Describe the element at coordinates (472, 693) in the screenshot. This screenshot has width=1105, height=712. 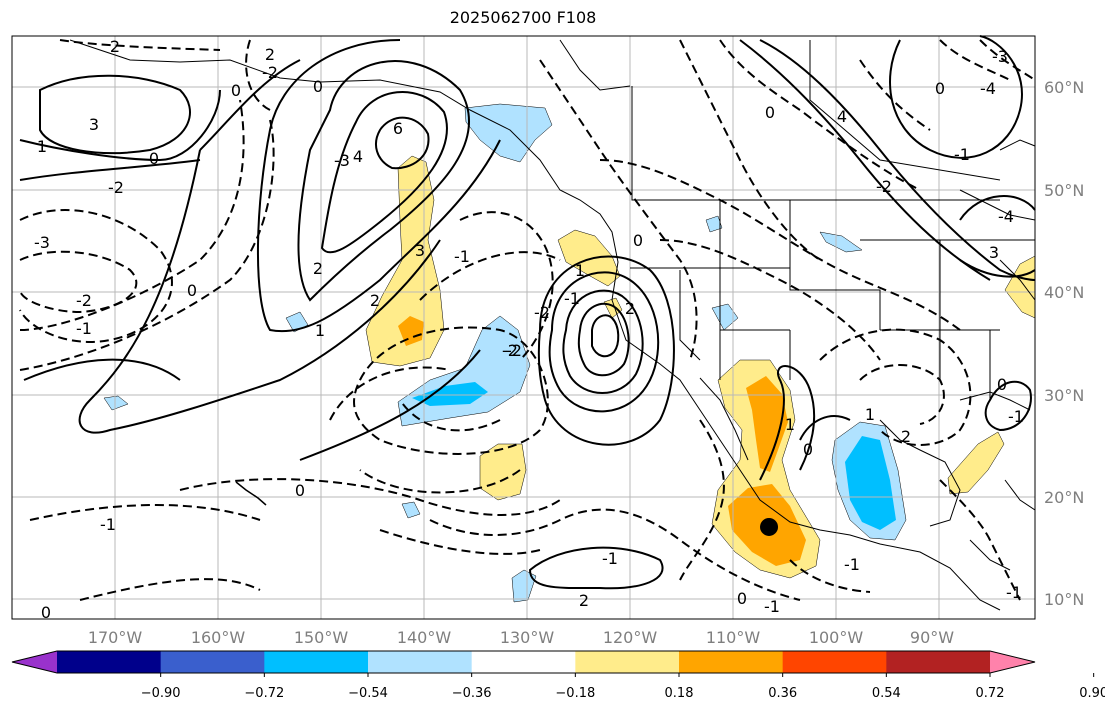
I see `colorbar-tick-label: −0.36` at that location.